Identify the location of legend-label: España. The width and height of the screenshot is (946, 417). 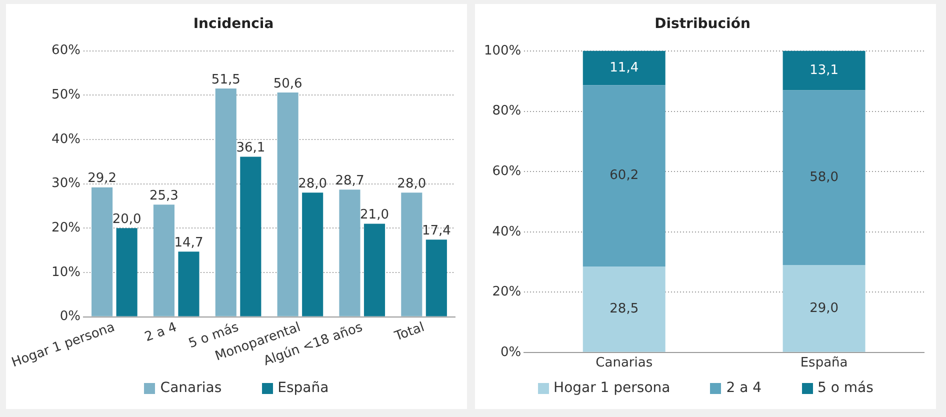
(303, 388).